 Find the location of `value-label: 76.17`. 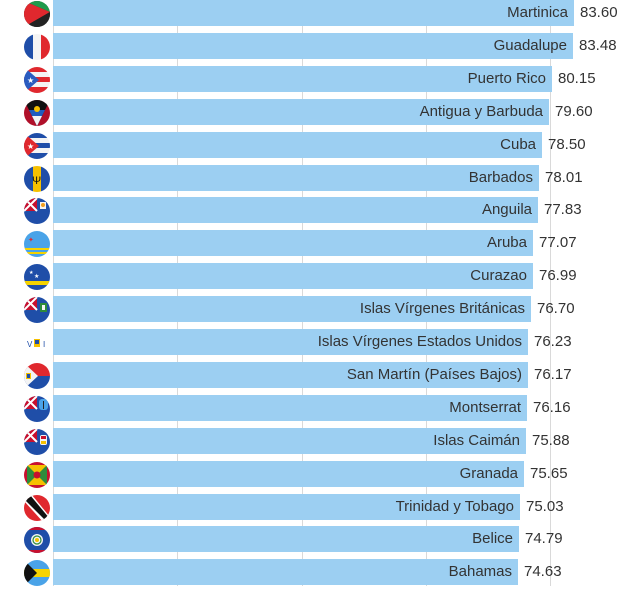

value-label: 76.17 is located at coordinates (553, 374).